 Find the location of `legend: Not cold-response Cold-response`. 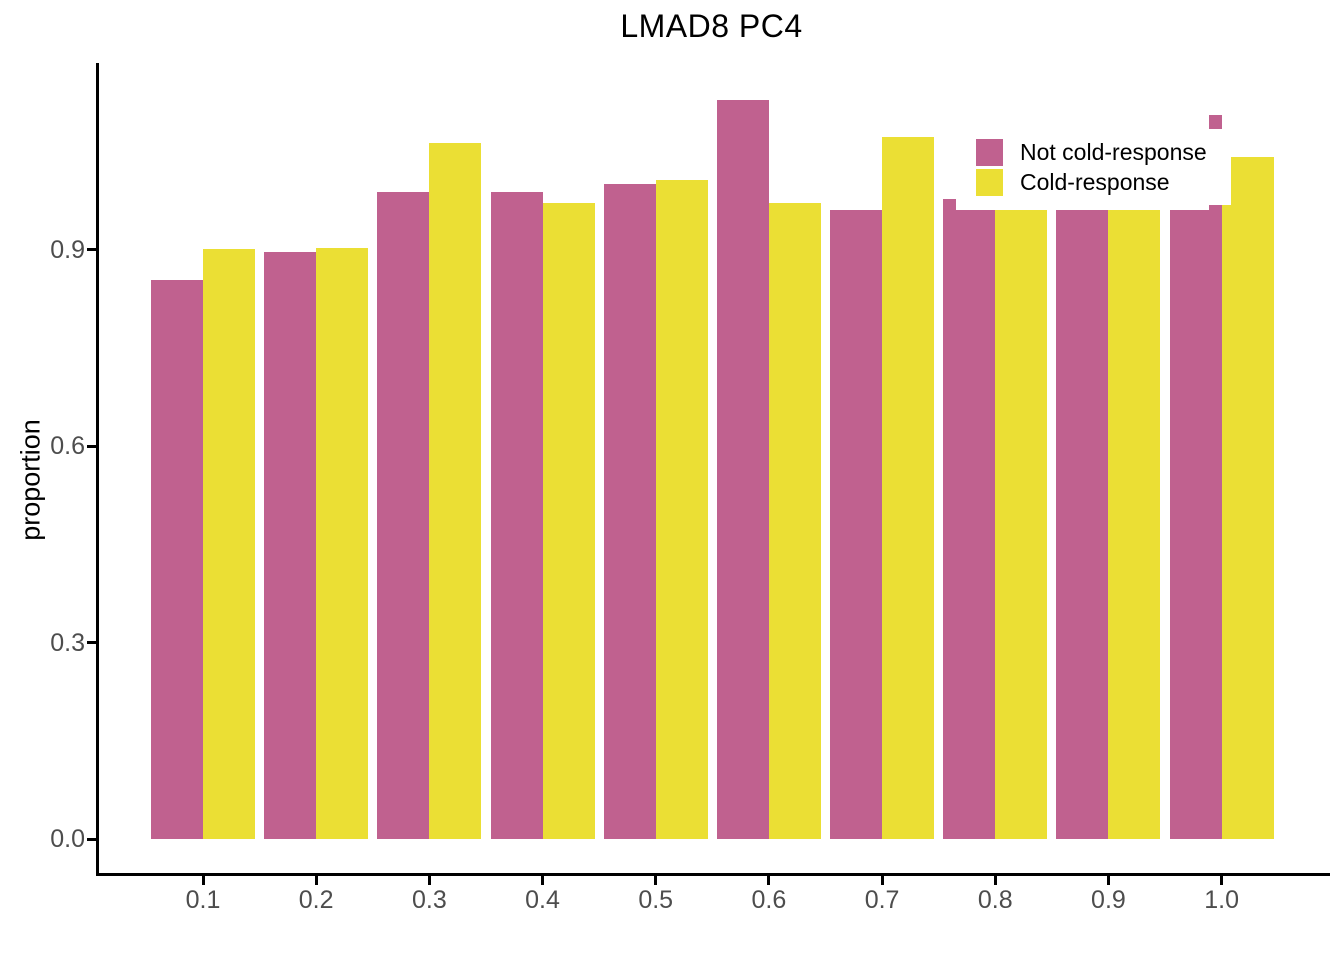

legend: Not cold-response Cold-response is located at coordinates (1095, 167).